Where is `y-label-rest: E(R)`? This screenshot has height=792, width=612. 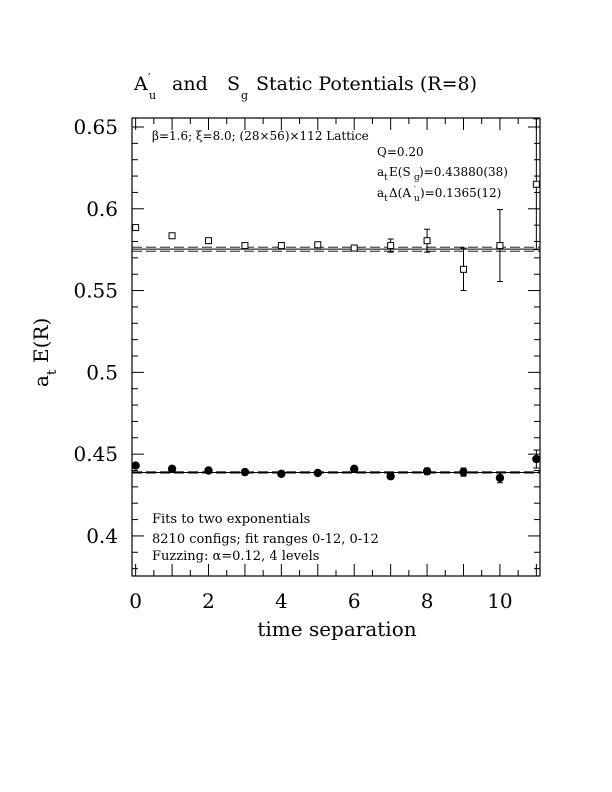
y-label-rest: E(R) is located at coordinates (41, 340).